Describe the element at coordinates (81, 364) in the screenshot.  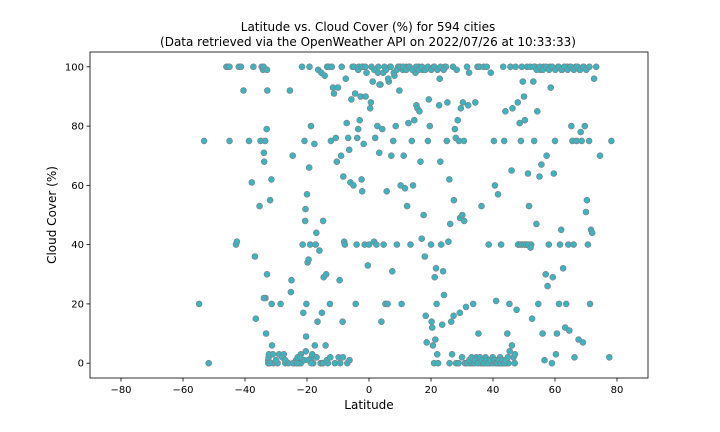
I see `y-tick-label: 0` at that location.